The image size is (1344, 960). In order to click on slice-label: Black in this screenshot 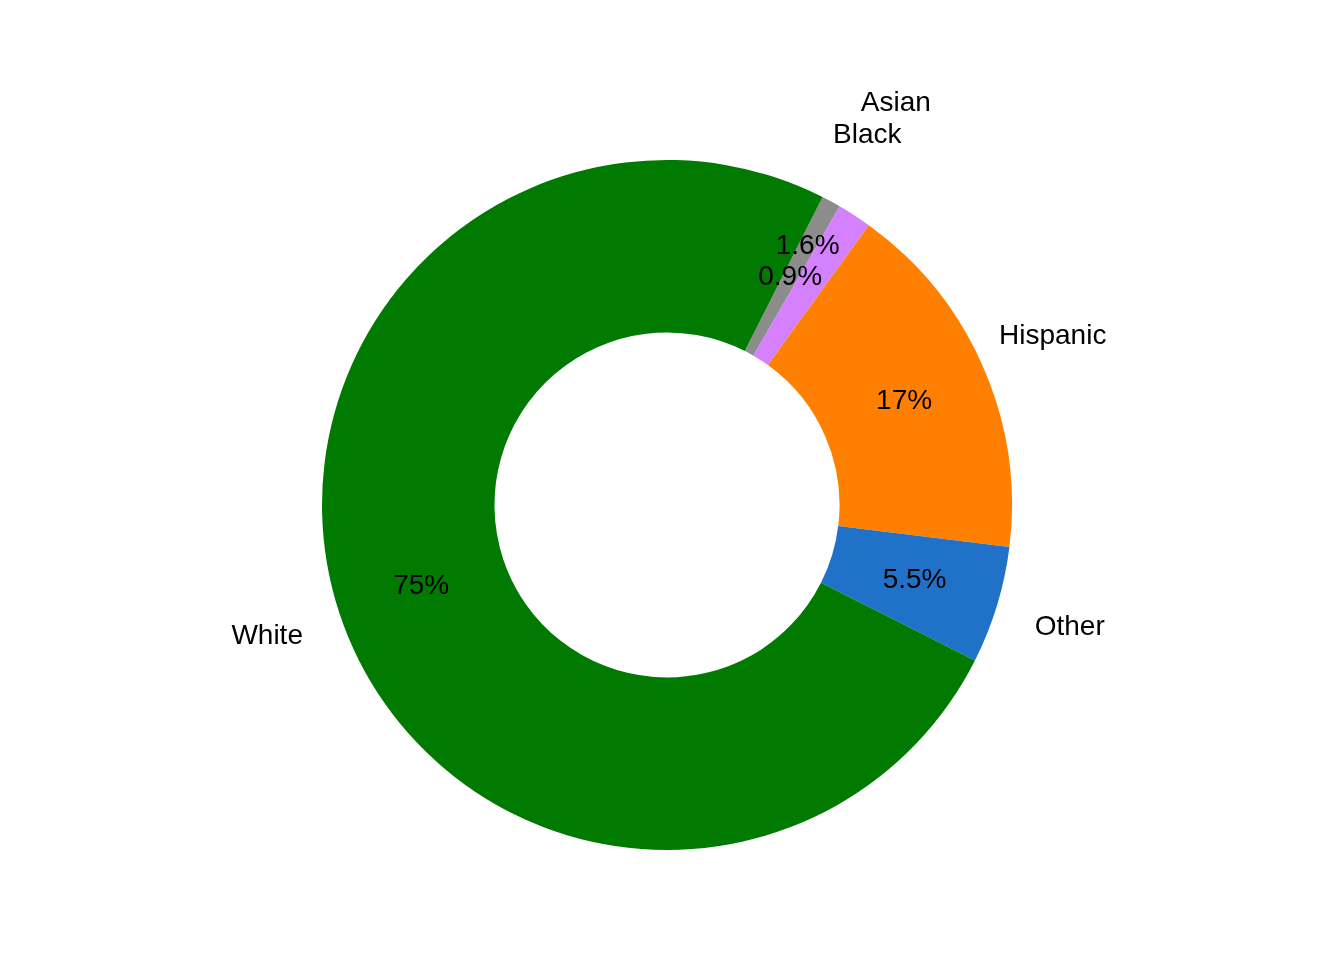, I will do `click(868, 133)`.